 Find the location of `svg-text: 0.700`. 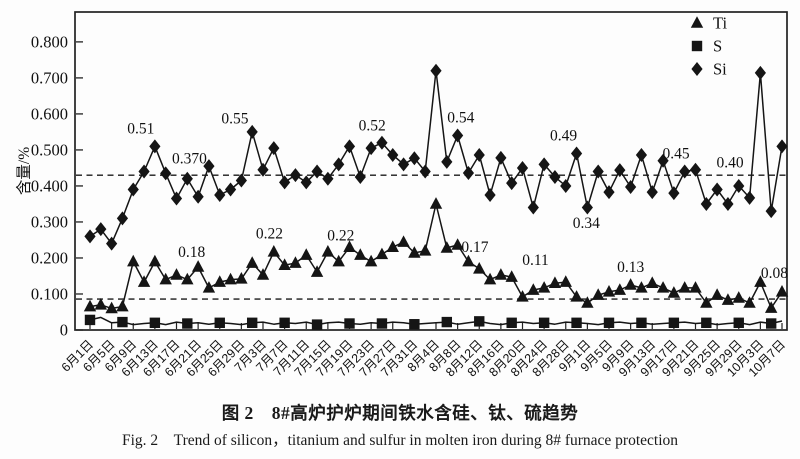

svg-text: 0.700 is located at coordinates (49, 77).